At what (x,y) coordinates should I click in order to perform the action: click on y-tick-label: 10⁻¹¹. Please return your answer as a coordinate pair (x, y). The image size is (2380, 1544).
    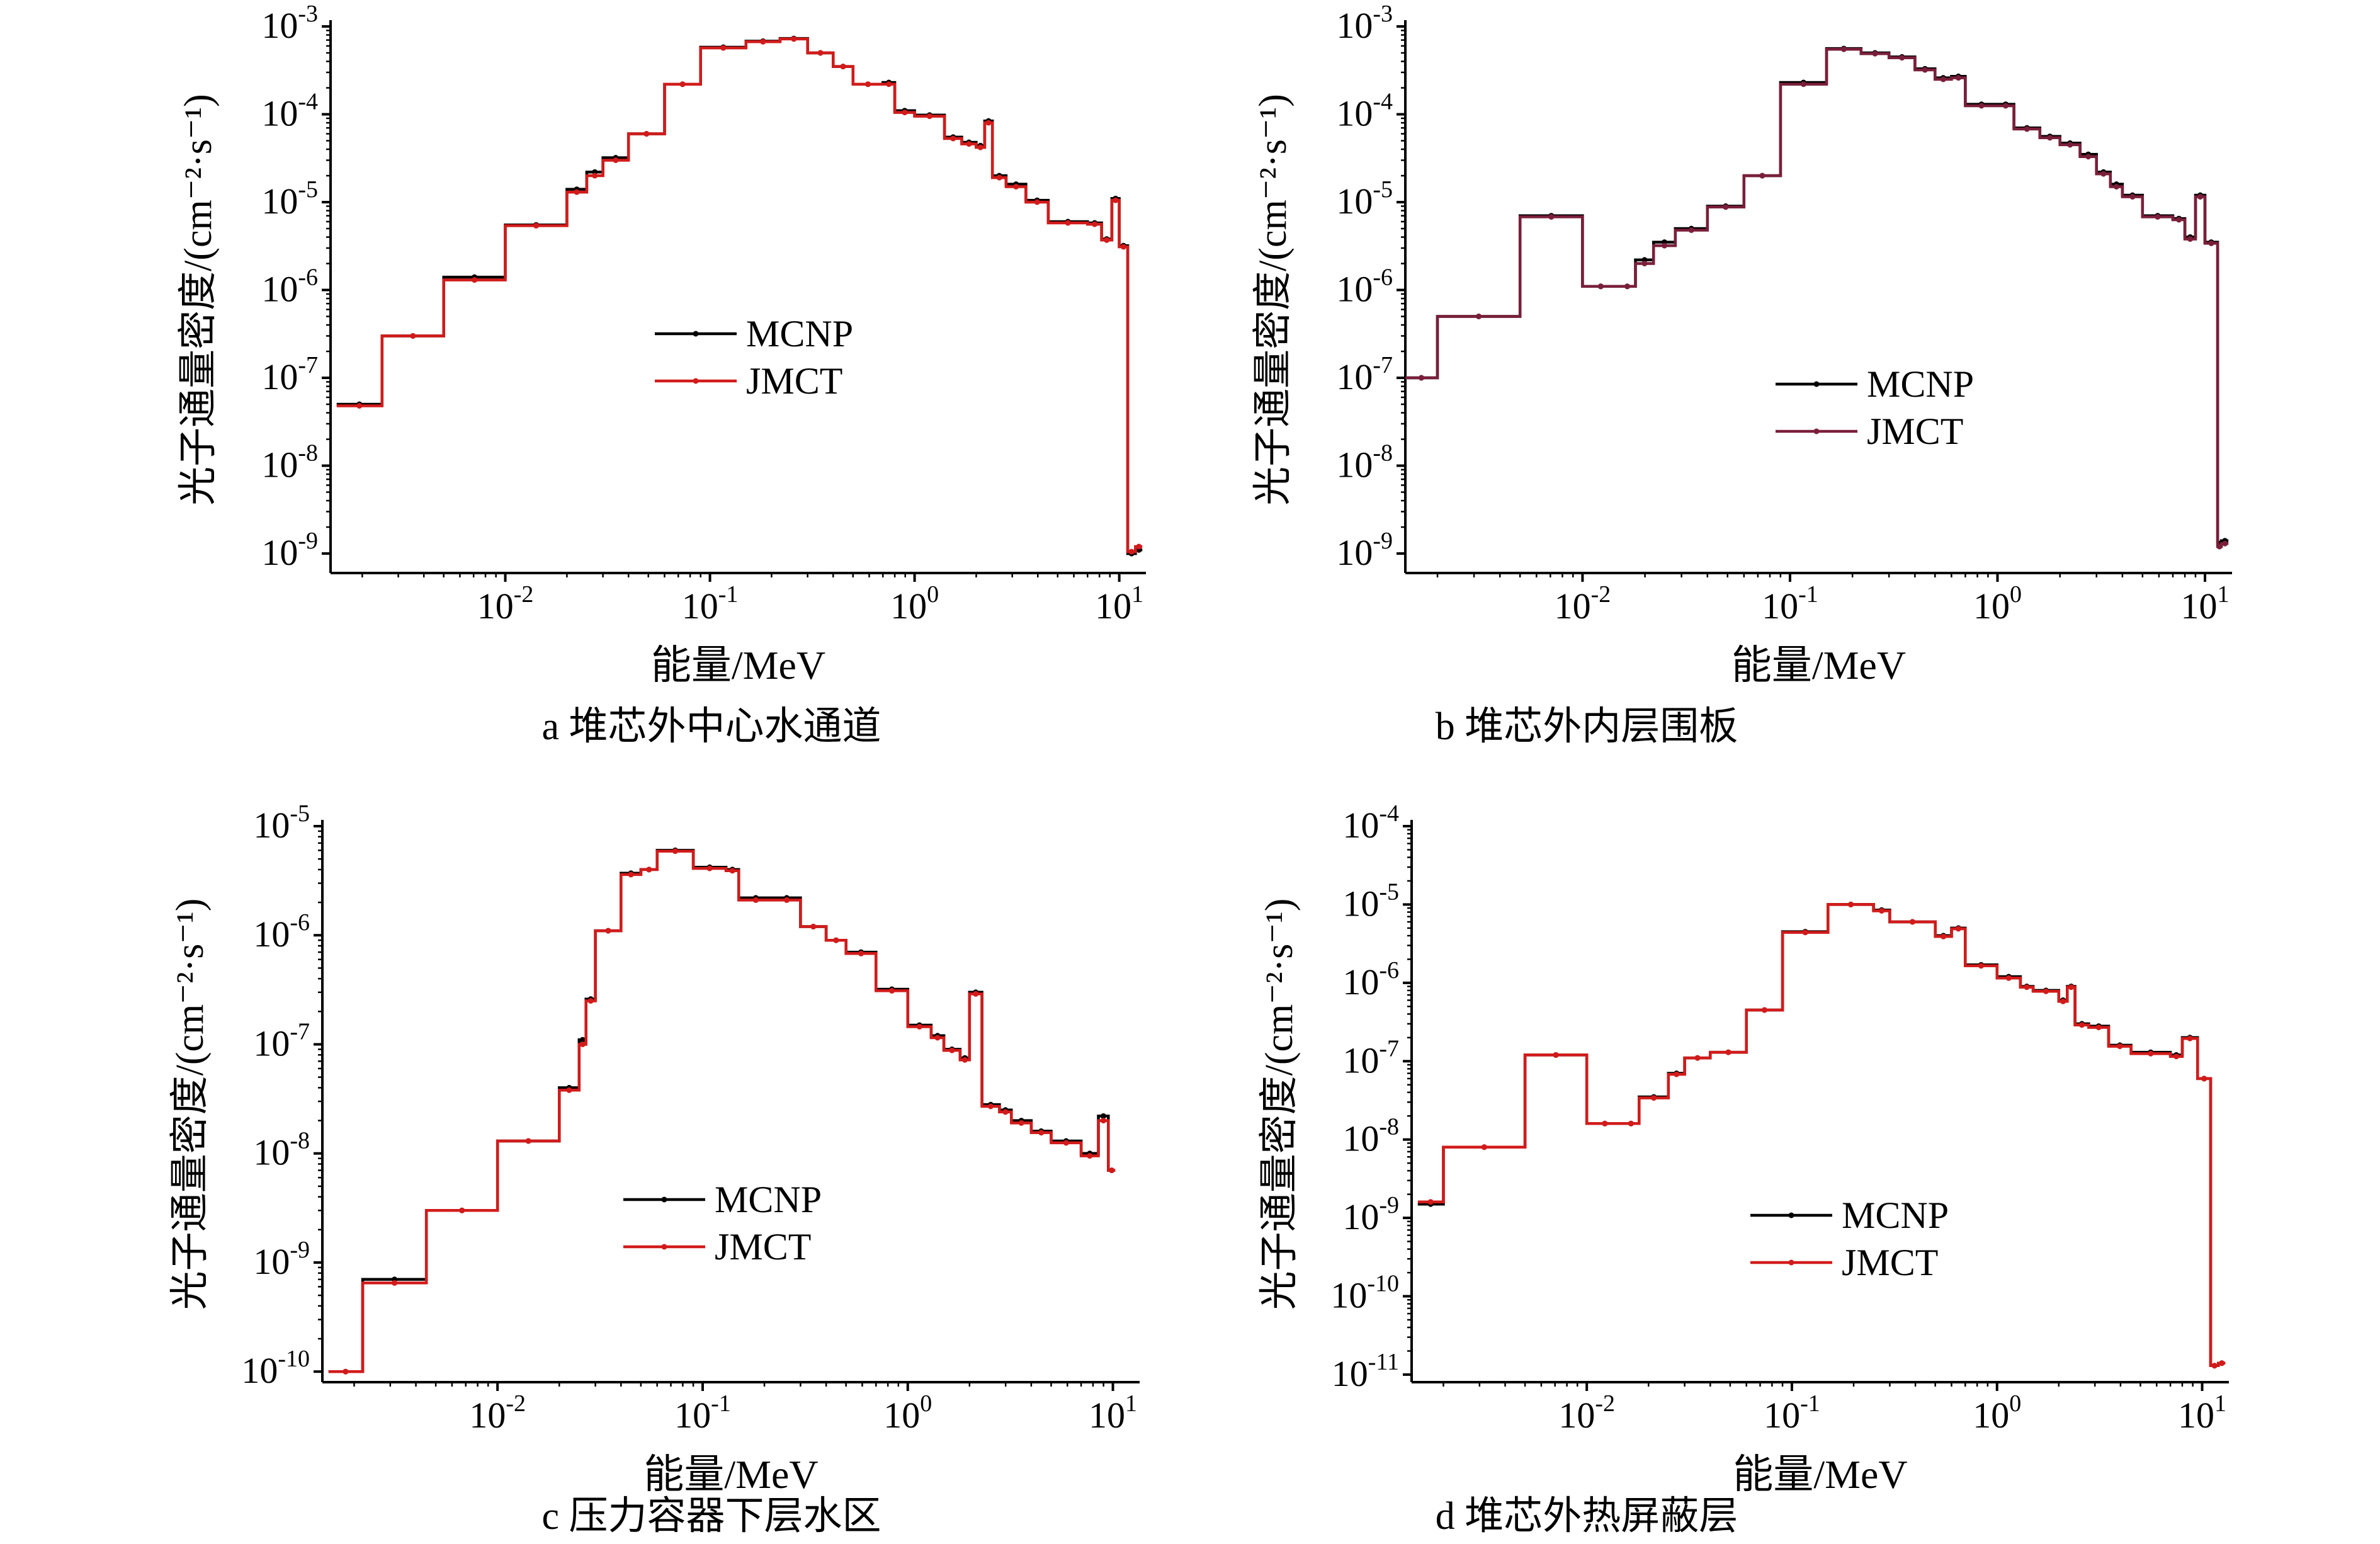
    Looking at the image, I should click on (1365, 1371).